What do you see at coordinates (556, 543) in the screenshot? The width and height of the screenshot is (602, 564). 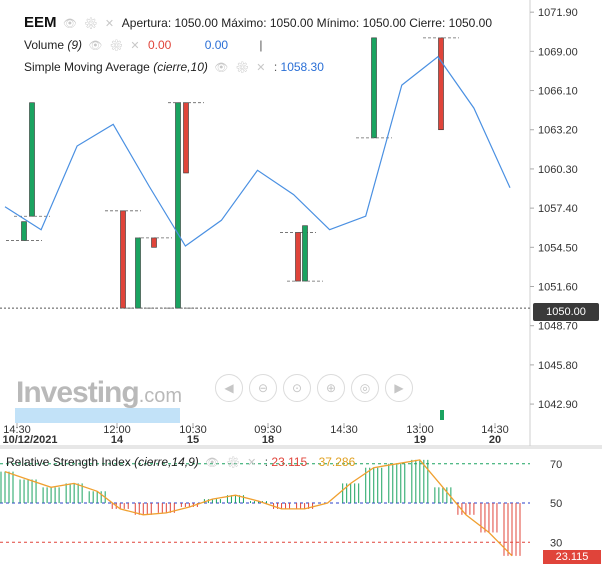 I see `rsi-tick-label: 30` at bounding box center [556, 543].